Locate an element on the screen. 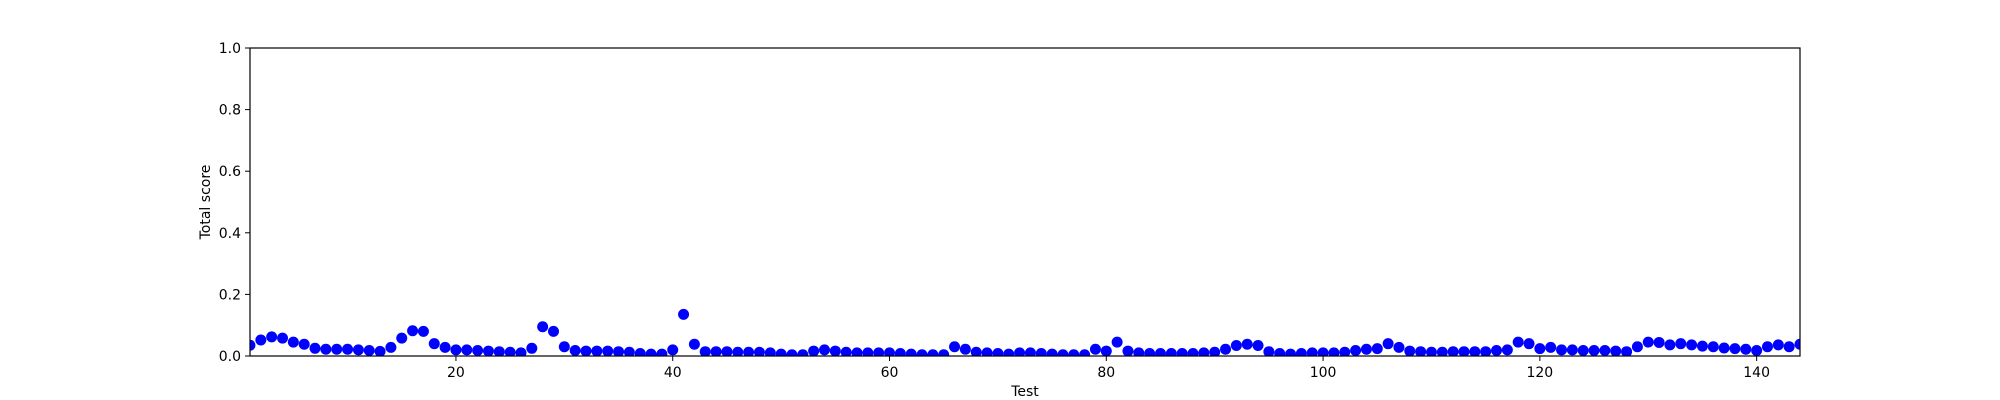  y-axis-label: Total score is located at coordinates (206, 203).